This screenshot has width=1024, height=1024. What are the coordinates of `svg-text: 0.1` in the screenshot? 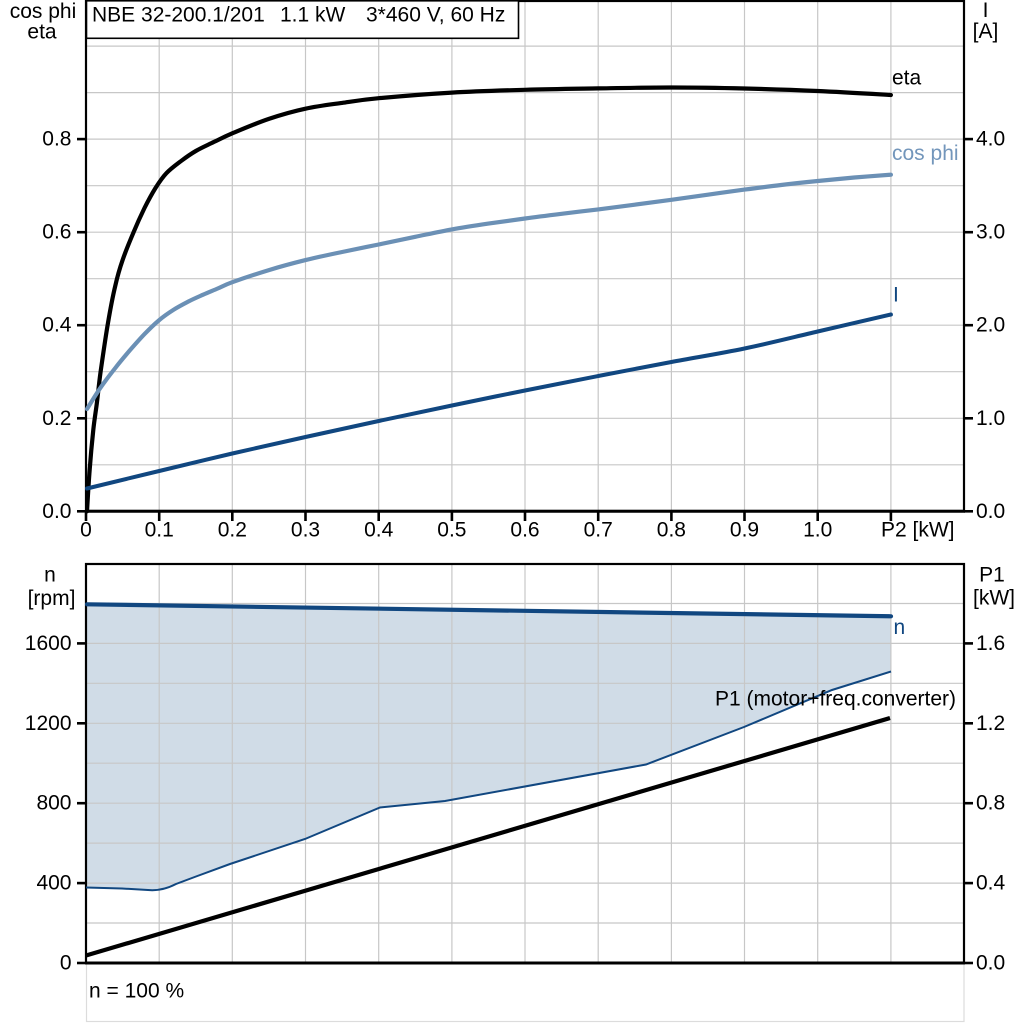 It's located at (159, 530).